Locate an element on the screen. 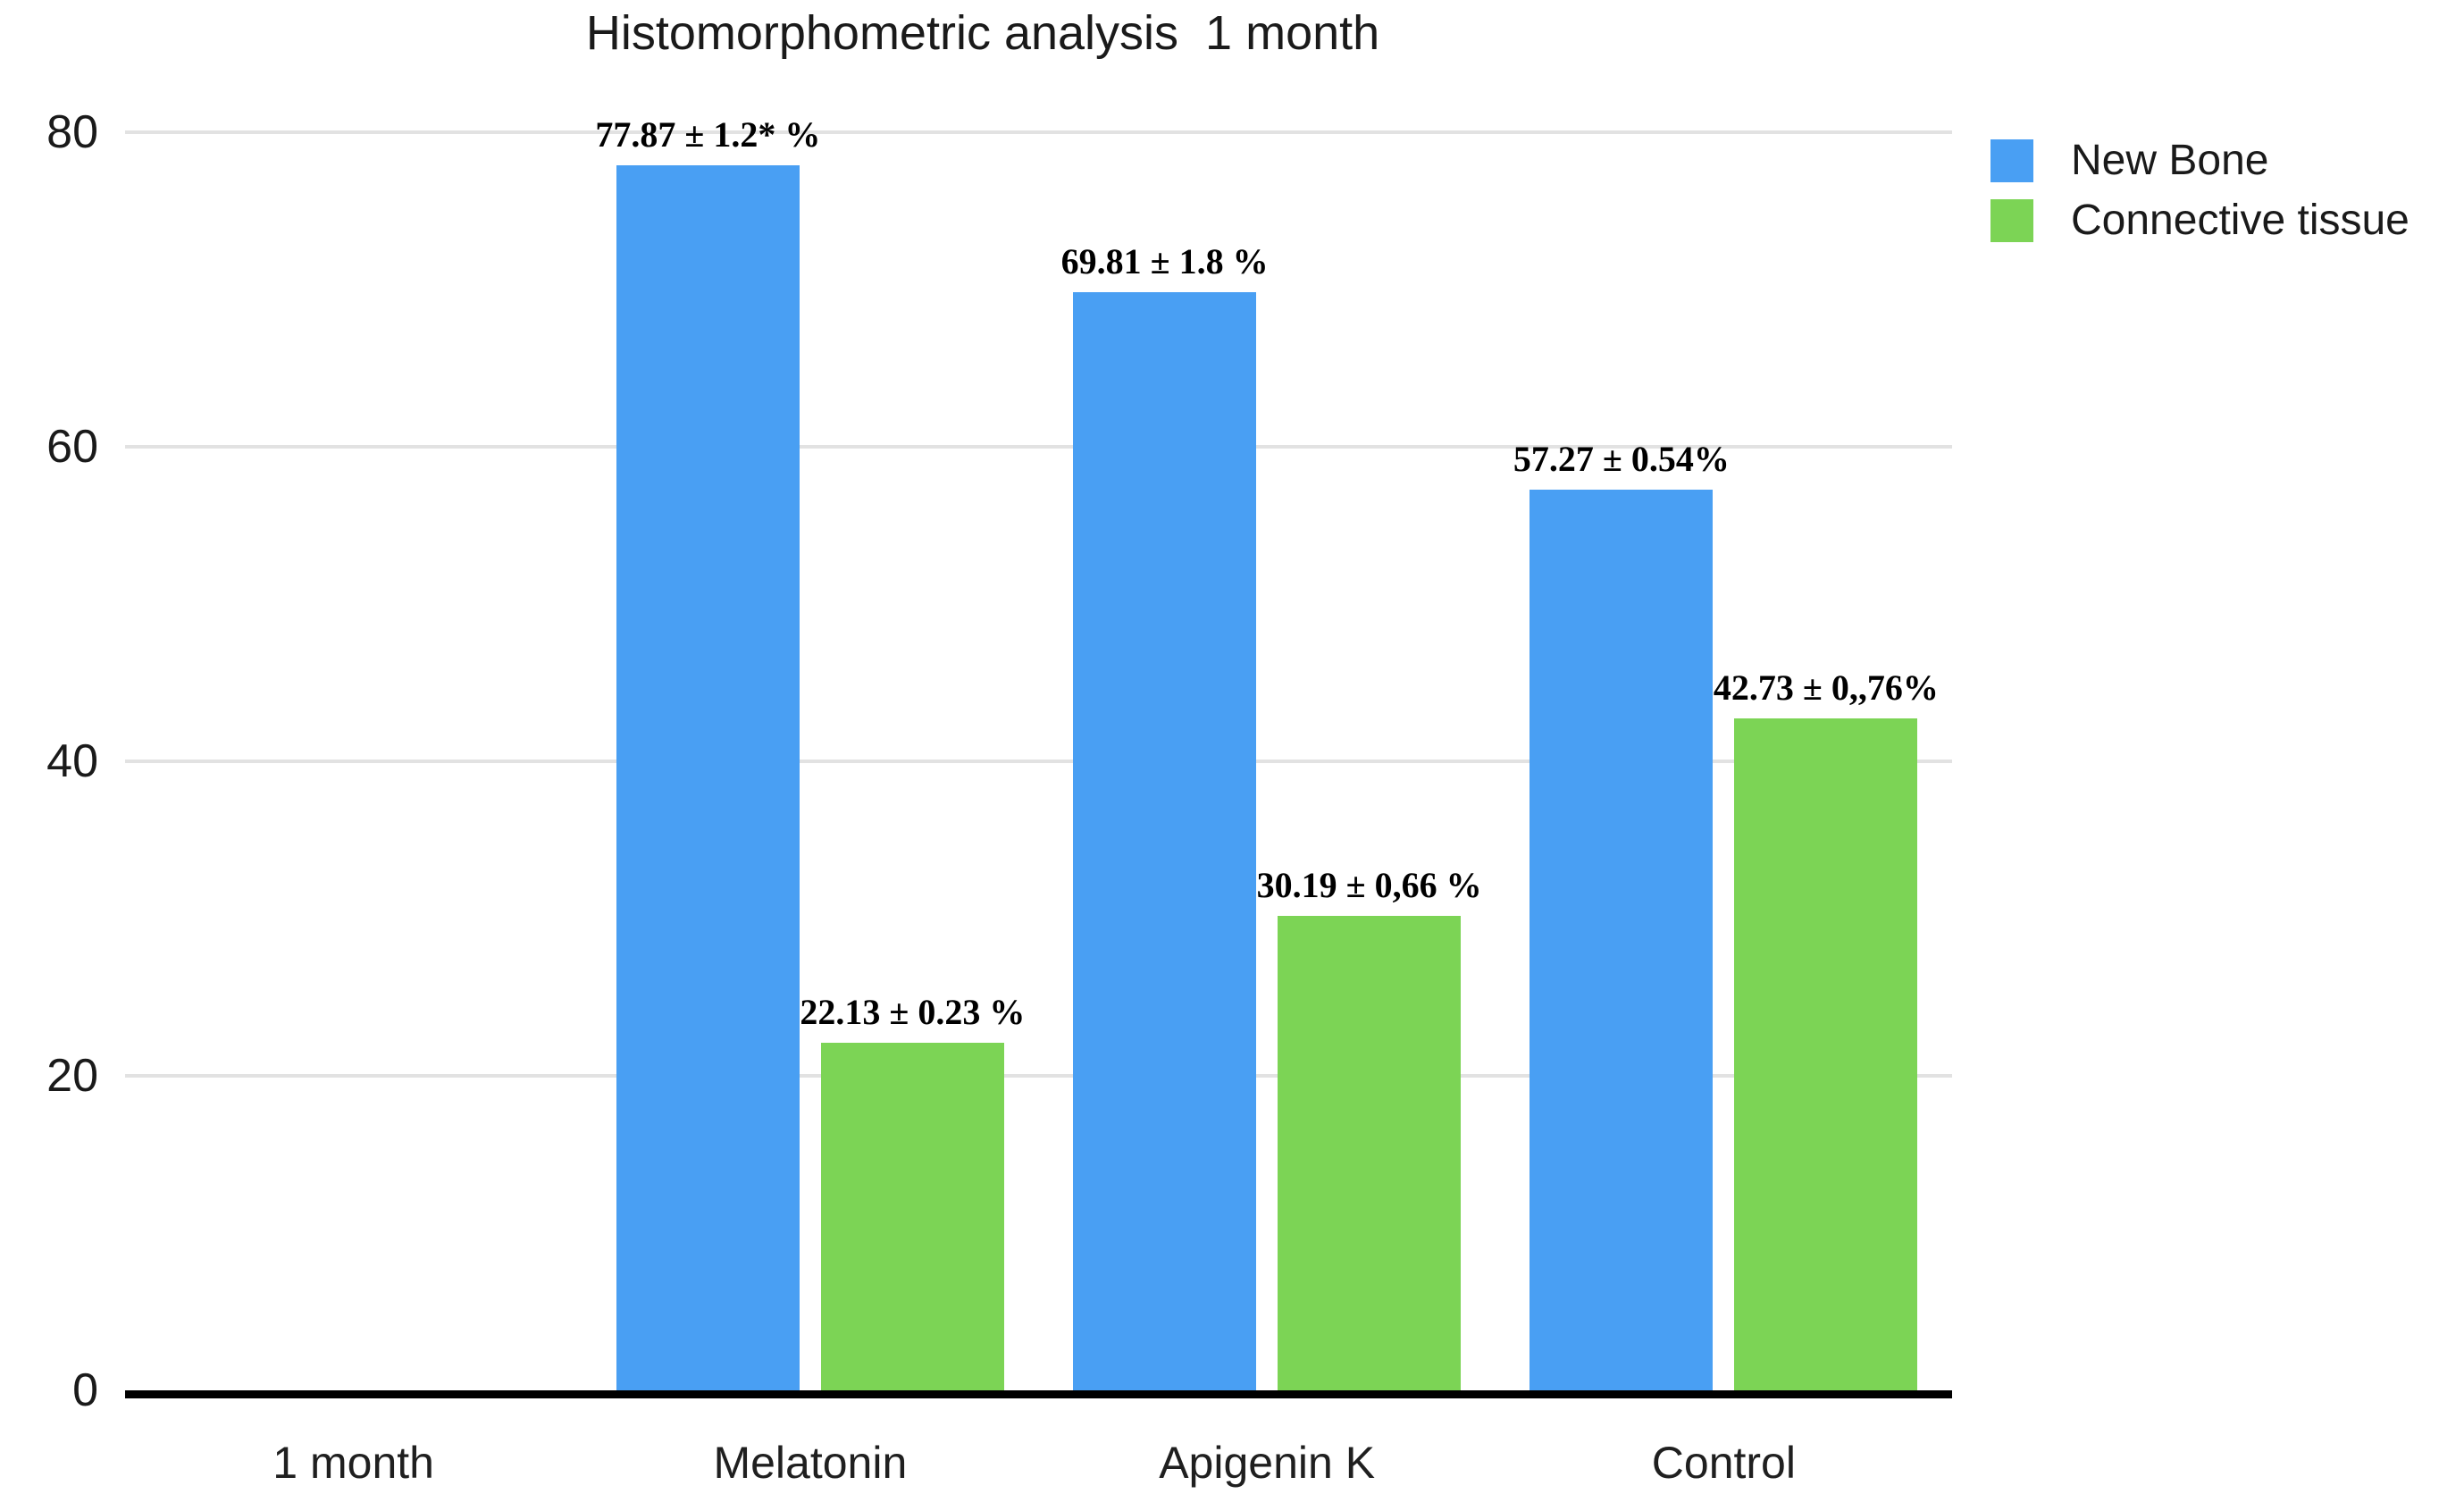  x-axis-category-label: Melatonin is located at coordinates (810, 1463).